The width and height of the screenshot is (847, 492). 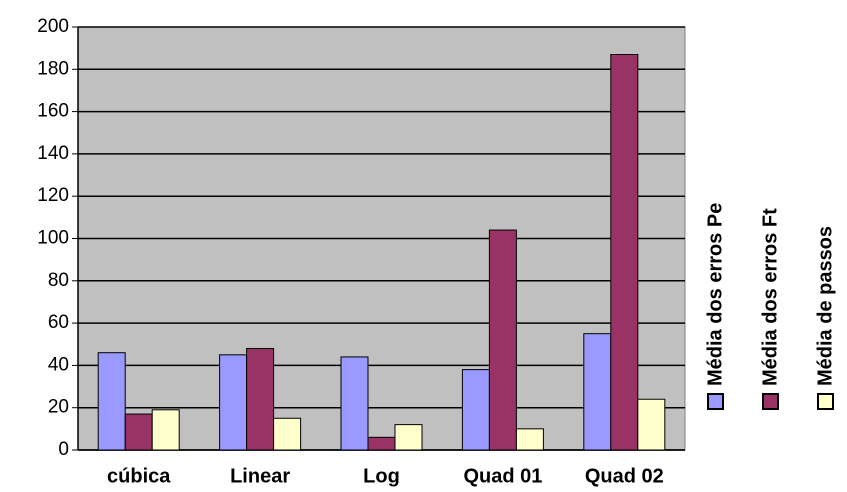 What do you see at coordinates (502, 476) in the screenshot?
I see `x-tick-label: Quad 01` at bounding box center [502, 476].